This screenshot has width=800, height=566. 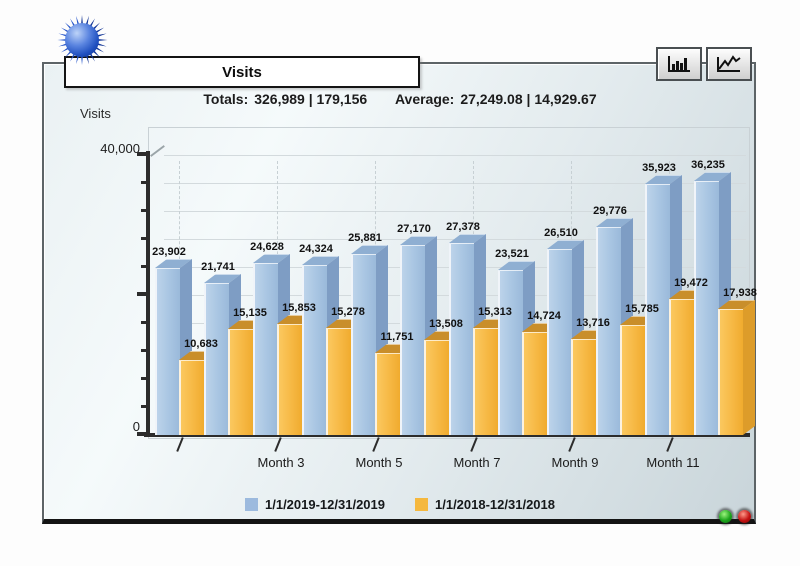 What do you see at coordinates (610, 211) in the screenshot?
I see `bar-value-label: 29,776` at bounding box center [610, 211].